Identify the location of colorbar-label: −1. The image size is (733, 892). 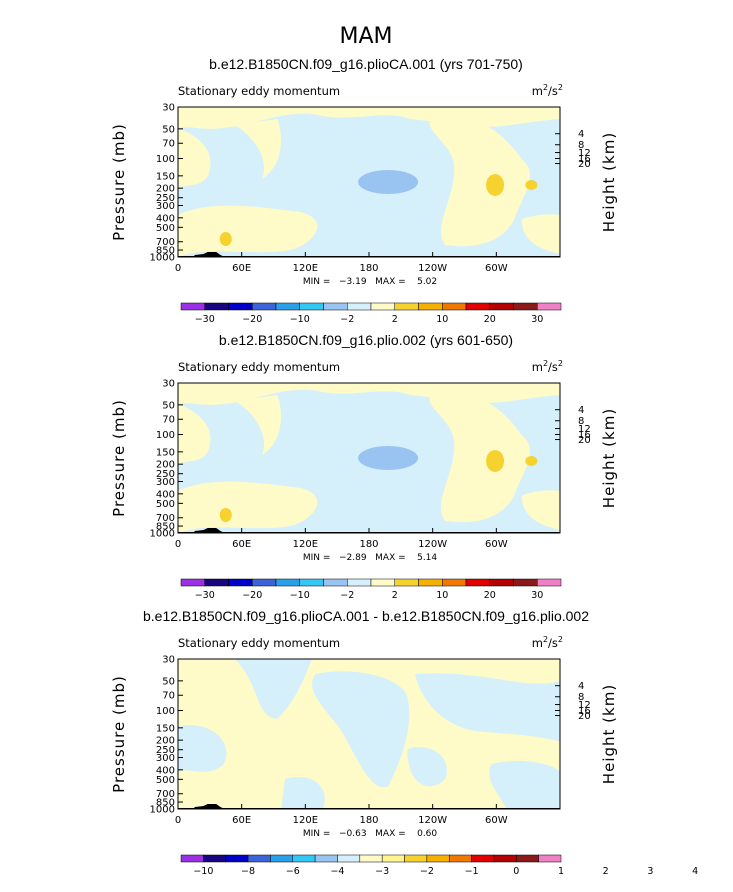
(472, 871).